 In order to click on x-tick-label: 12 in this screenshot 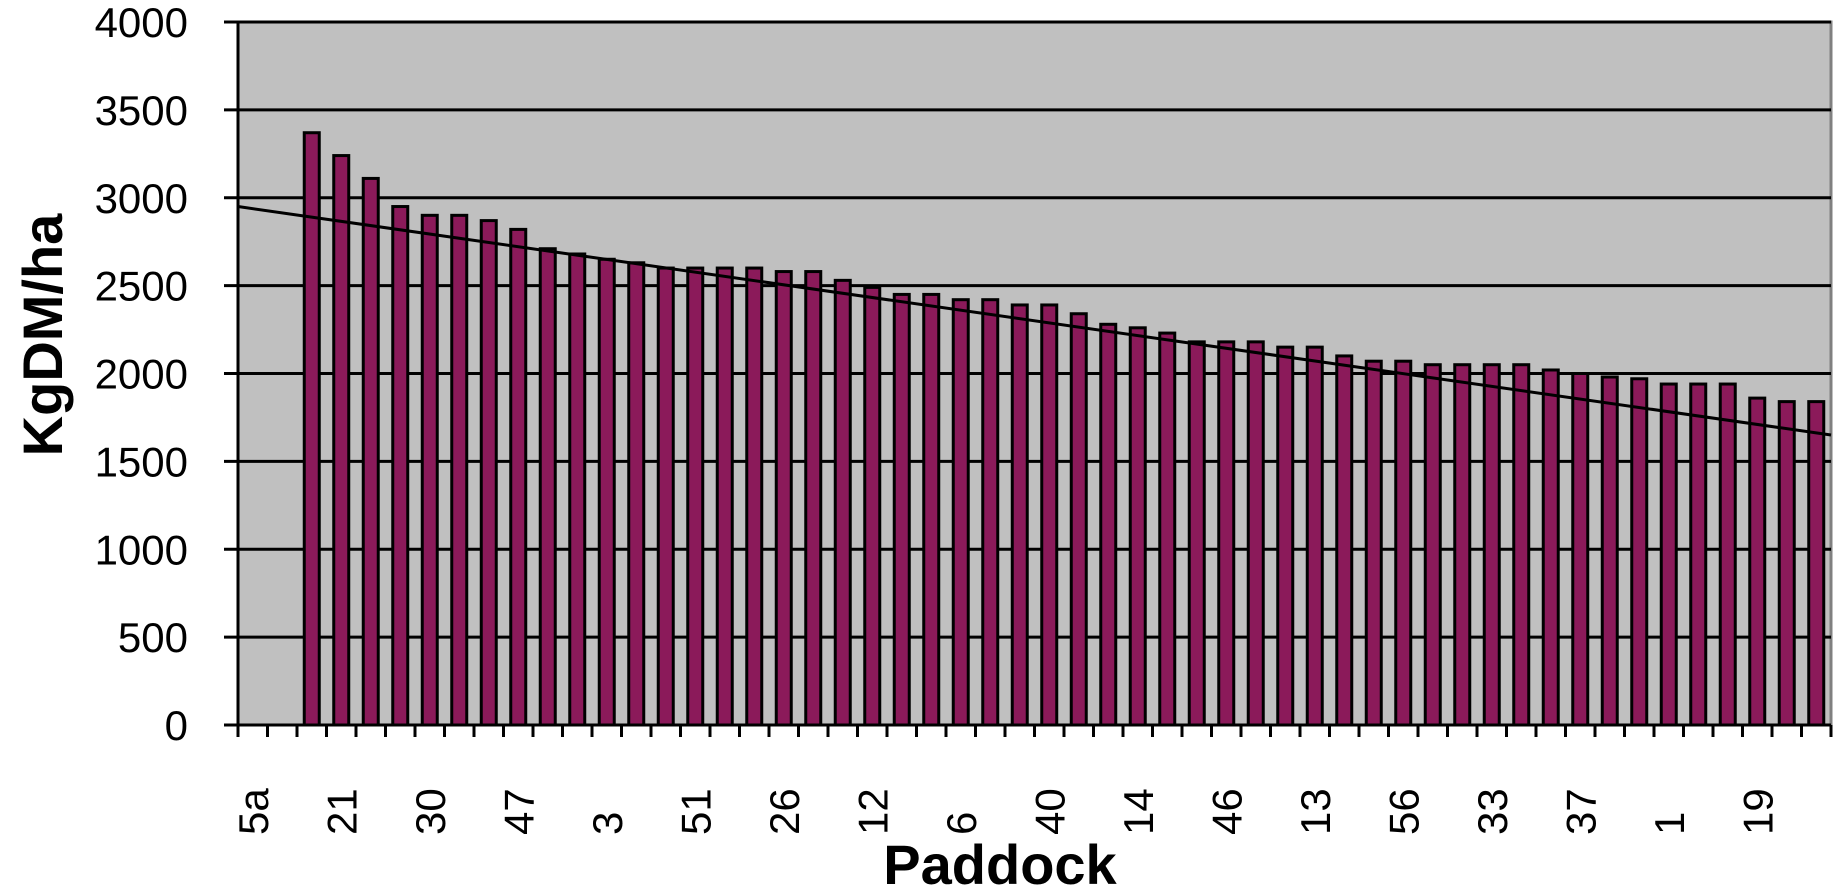, I will do `click(872, 811)`.